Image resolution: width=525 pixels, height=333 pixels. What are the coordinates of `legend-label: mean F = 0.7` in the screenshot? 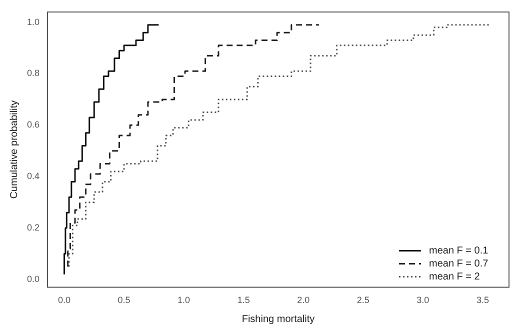 It's located at (459, 264).